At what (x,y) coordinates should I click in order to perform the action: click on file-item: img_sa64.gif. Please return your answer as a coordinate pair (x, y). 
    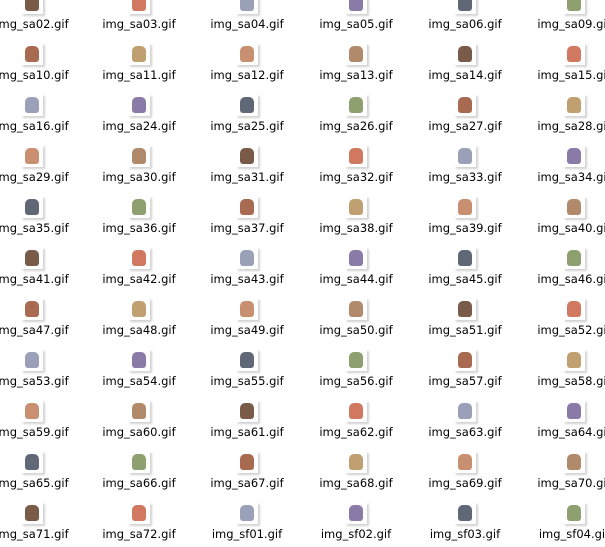
    Looking at the image, I should click on (564, 425).